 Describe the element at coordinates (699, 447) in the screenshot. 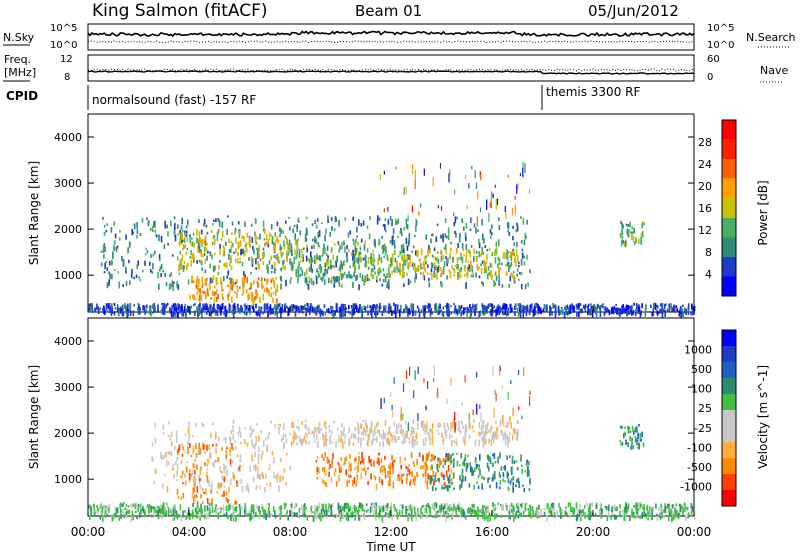

I see `colorbar-tick-label: -100` at that location.